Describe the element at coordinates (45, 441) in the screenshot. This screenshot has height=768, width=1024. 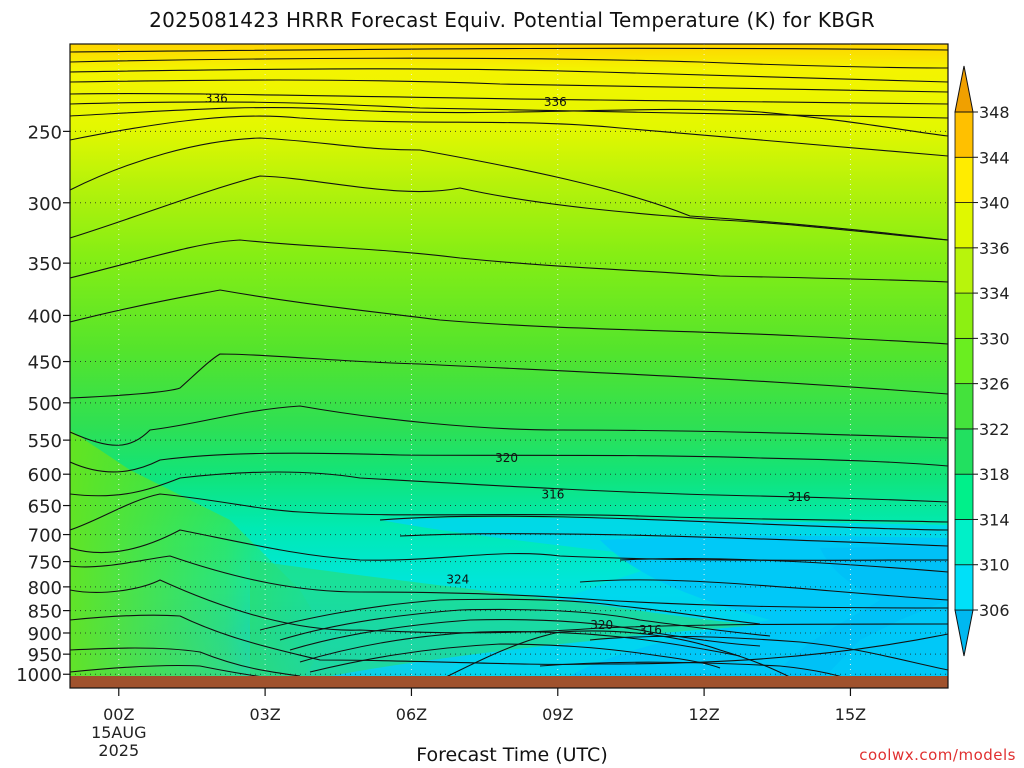
I see `y-tick-label-550: 550` at that location.